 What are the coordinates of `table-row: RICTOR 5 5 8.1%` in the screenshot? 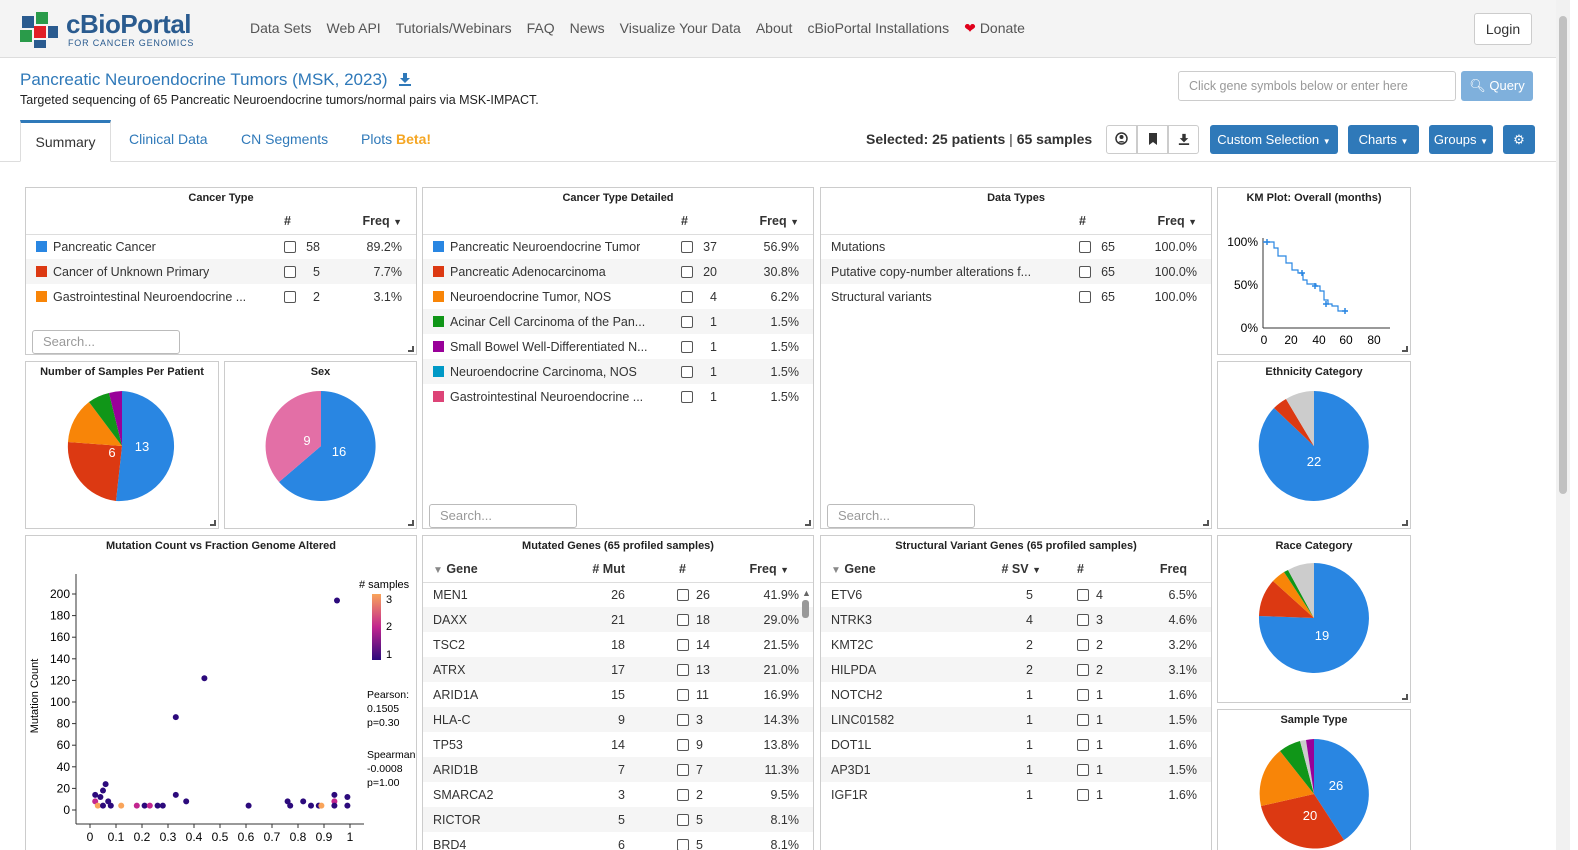 It's located at (618, 819).